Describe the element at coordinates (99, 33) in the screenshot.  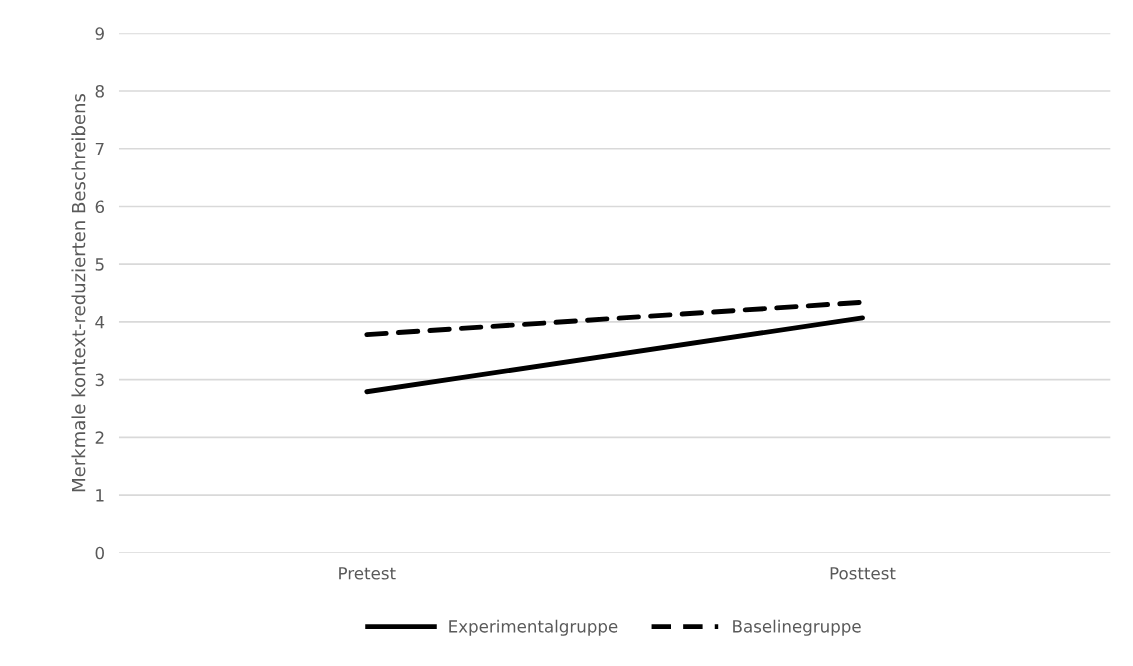
I see `y-tick-label: 9` at that location.